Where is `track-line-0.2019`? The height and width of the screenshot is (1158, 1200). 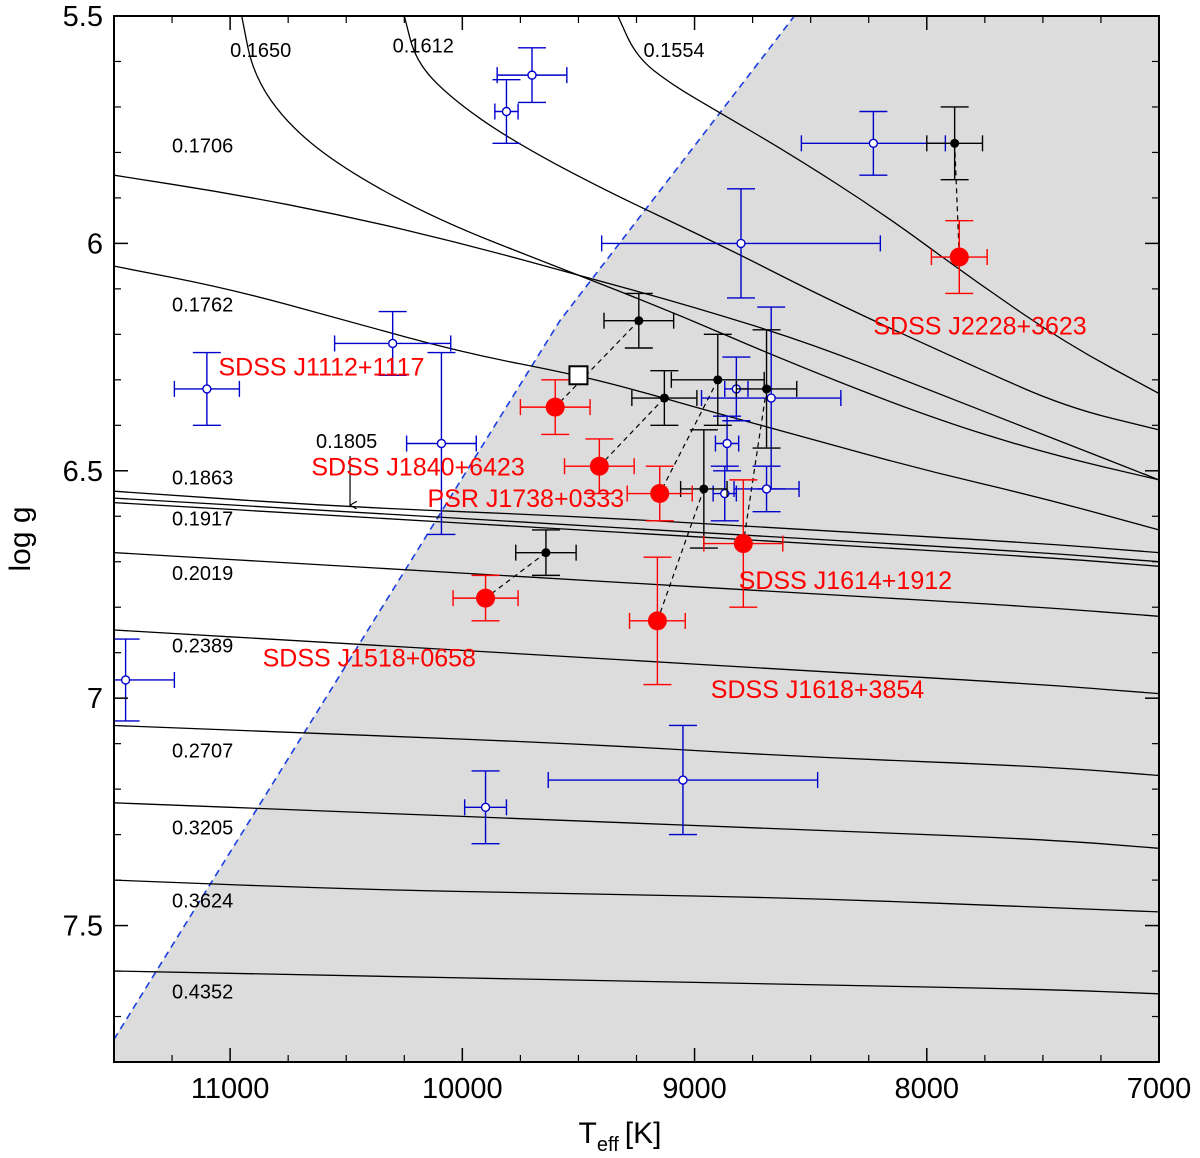 track-line-0.2019 is located at coordinates (636, 584).